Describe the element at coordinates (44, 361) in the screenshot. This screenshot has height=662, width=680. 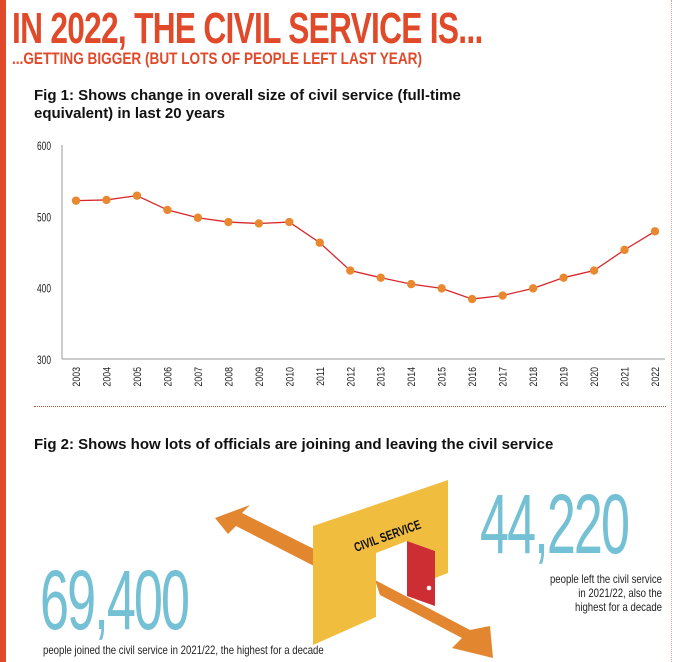
I see `y-tick-label: 300` at that location.